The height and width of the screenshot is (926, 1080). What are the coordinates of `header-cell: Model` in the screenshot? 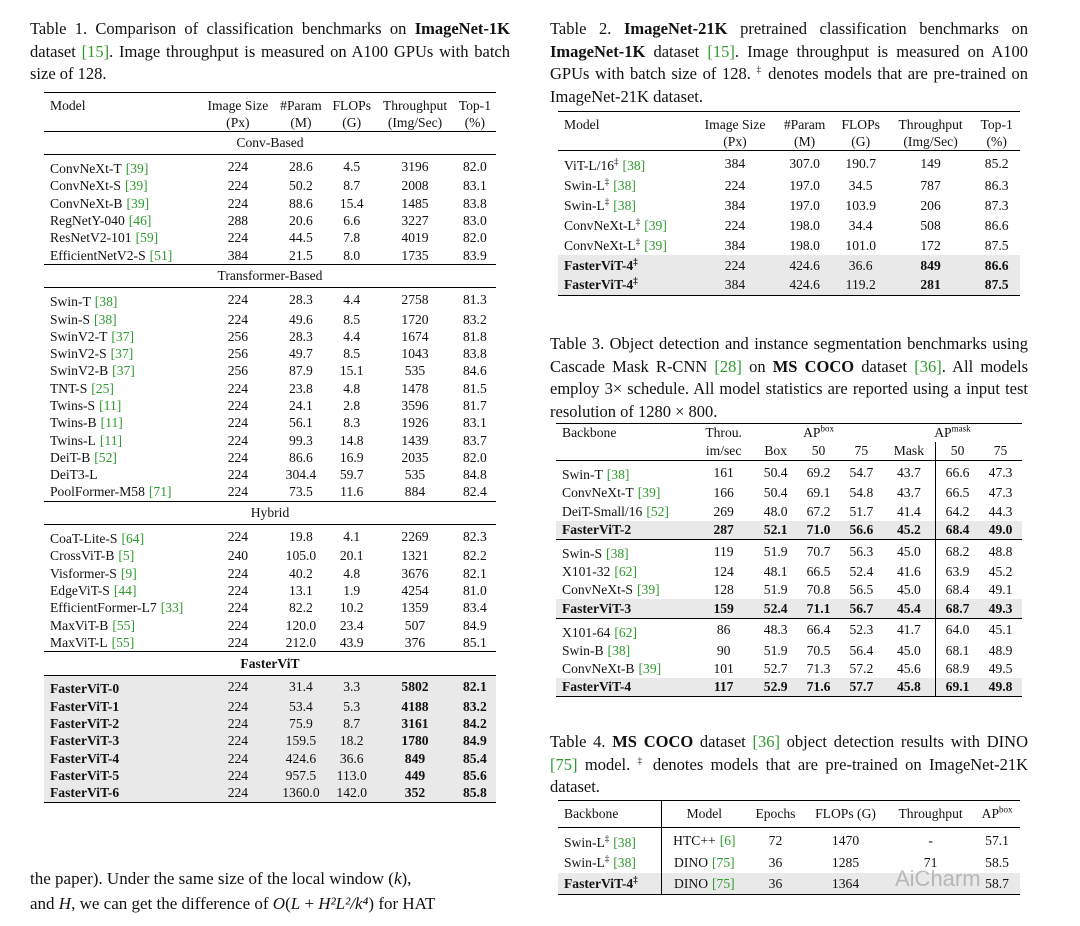 It's located at (626, 122).